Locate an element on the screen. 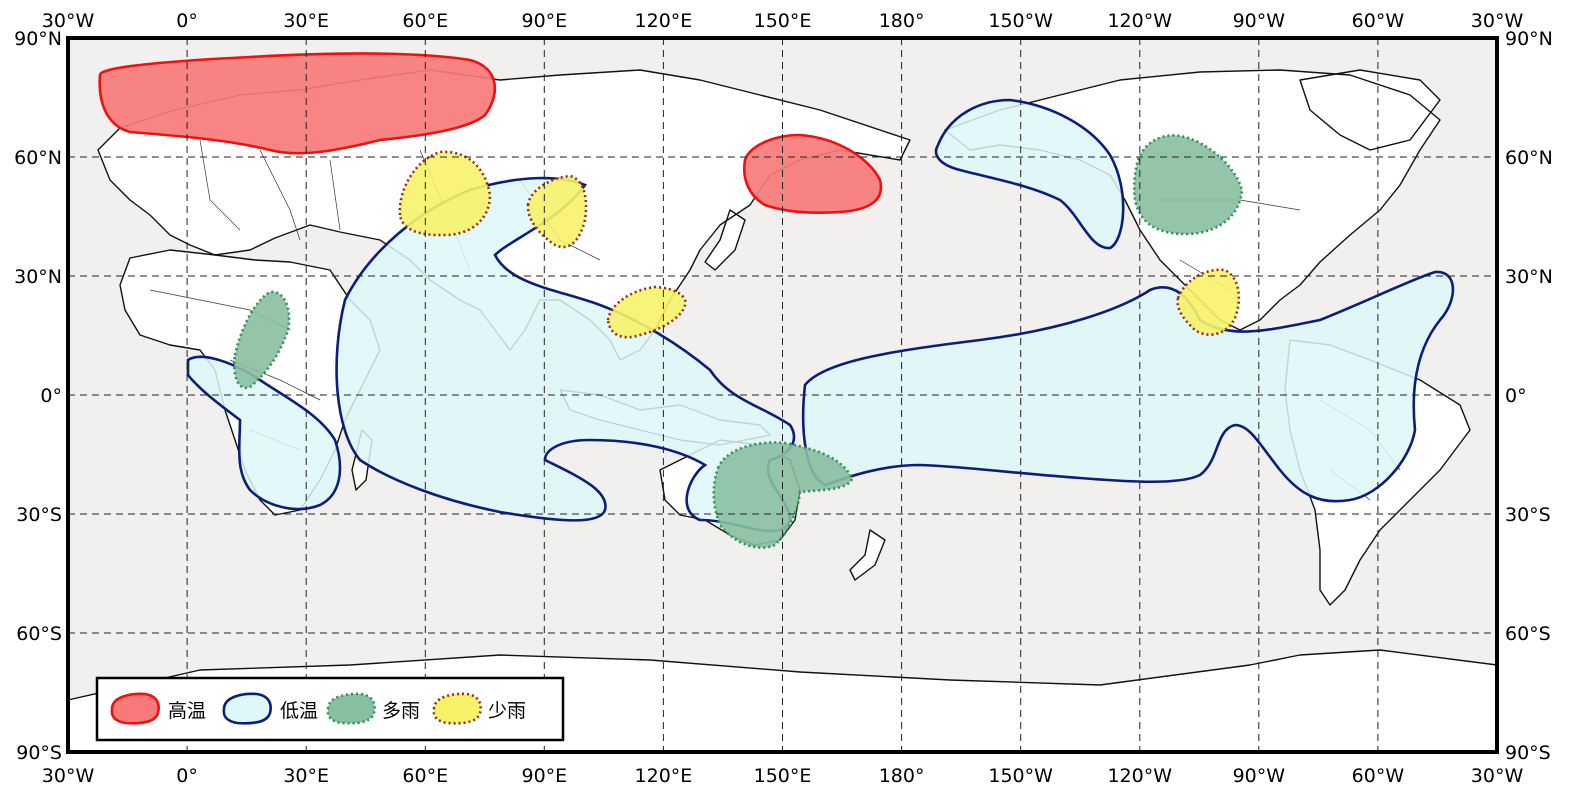 The image size is (1577, 793). warm-region-europe-siberia is located at coordinates (297, 103).